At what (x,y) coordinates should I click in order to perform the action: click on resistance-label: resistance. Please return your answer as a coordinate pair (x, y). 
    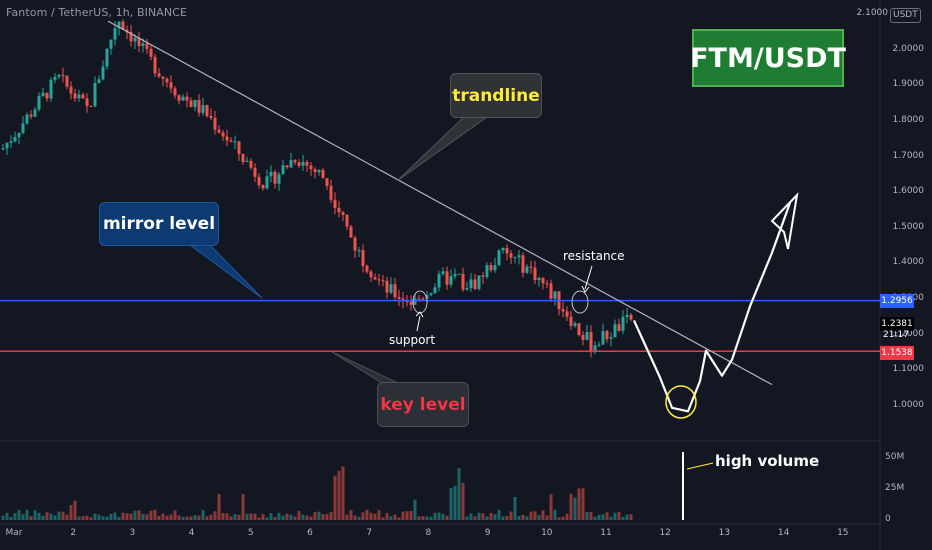
    Looking at the image, I should click on (594, 256).